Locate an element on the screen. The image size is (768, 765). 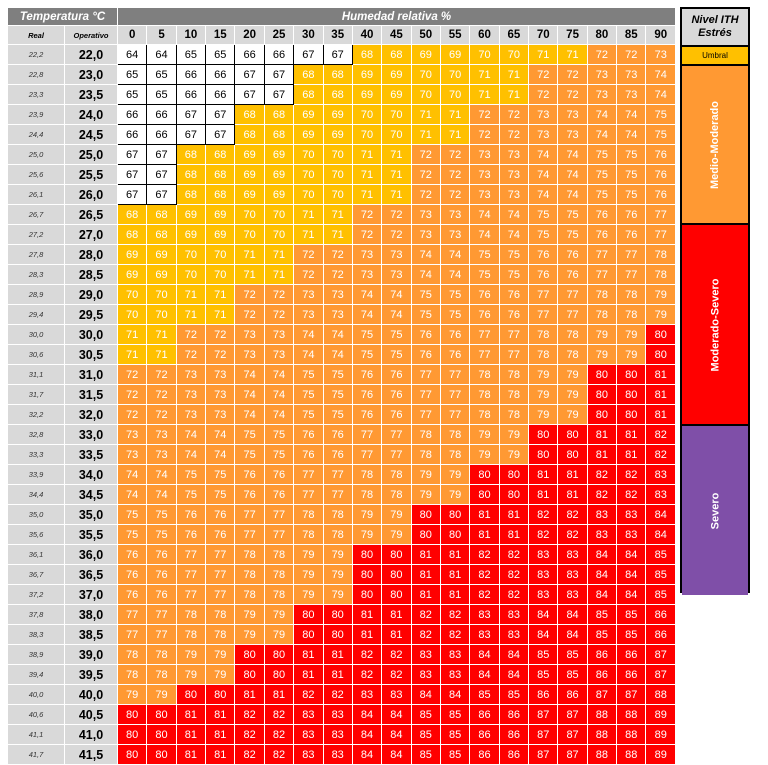
operative-temp-cell: 40,5 is located at coordinates (91, 714).